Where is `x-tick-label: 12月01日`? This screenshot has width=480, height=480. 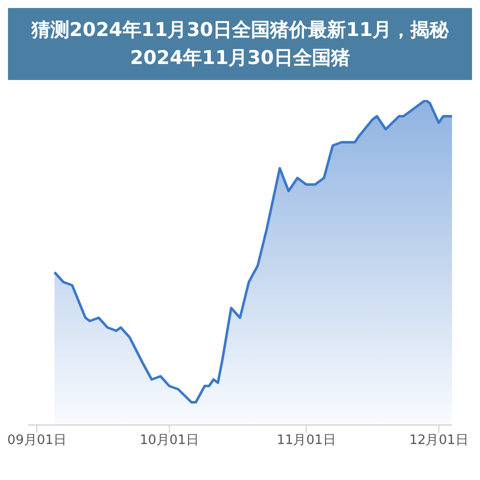 x-tick-label: 12月01日 is located at coordinates (438, 440).